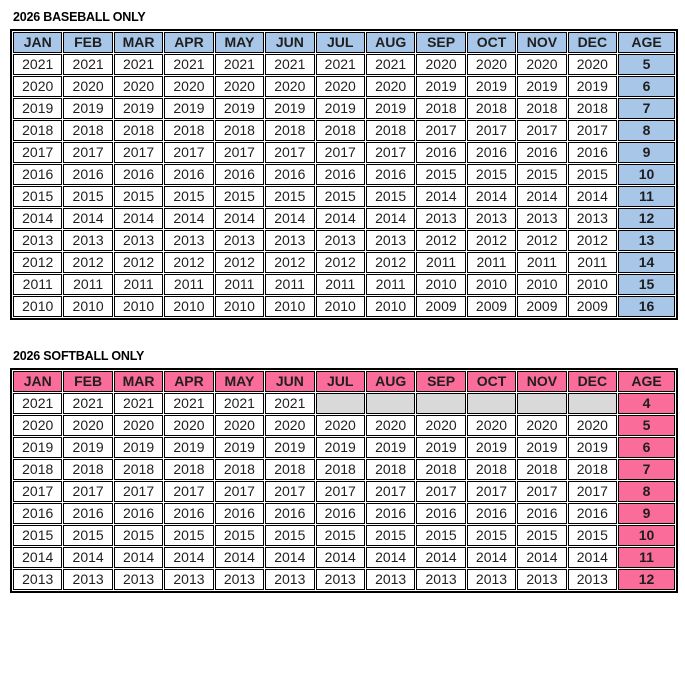 Image resolution: width=685 pixels, height=693 pixels. I want to click on age-cell: 16, so click(646, 306).